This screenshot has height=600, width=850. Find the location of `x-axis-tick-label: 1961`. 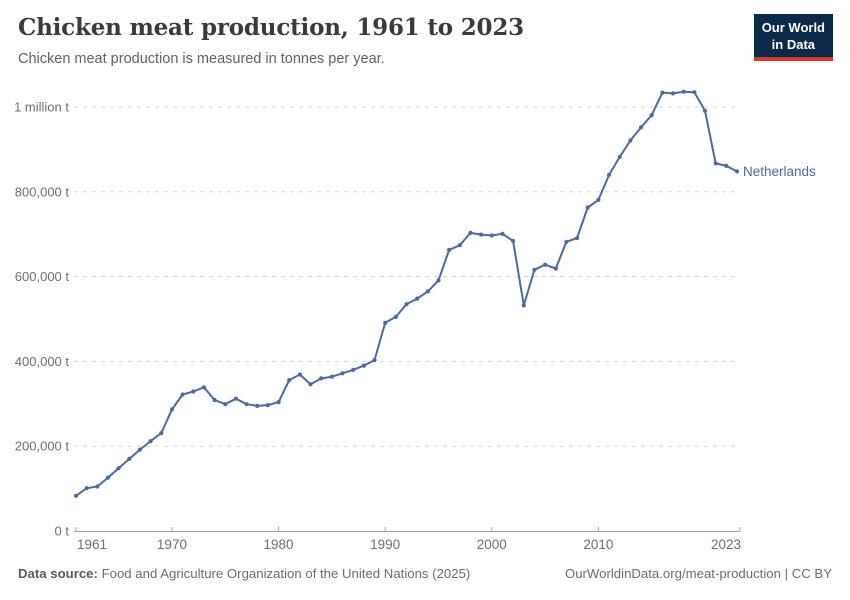

x-axis-tick-label: 1961 is located at coordinates (92, 544).